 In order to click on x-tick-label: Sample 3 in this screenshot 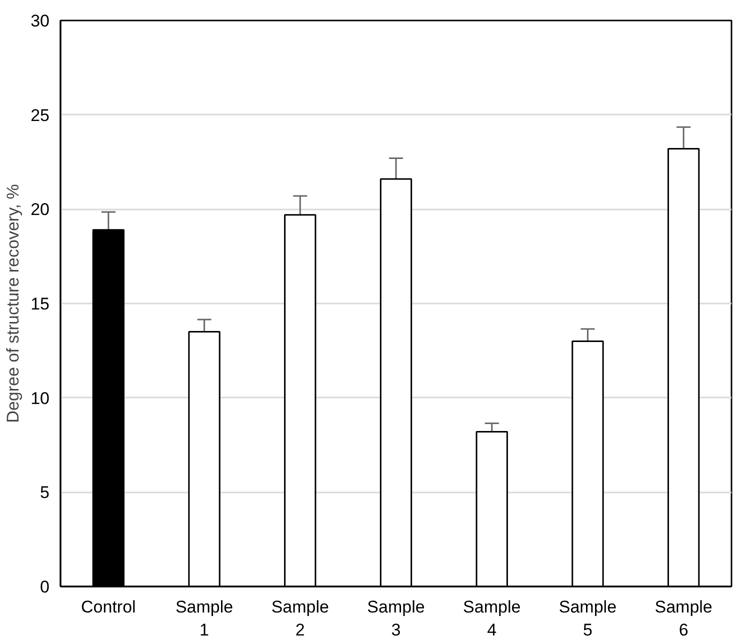, I will do `click(396, 619)`.